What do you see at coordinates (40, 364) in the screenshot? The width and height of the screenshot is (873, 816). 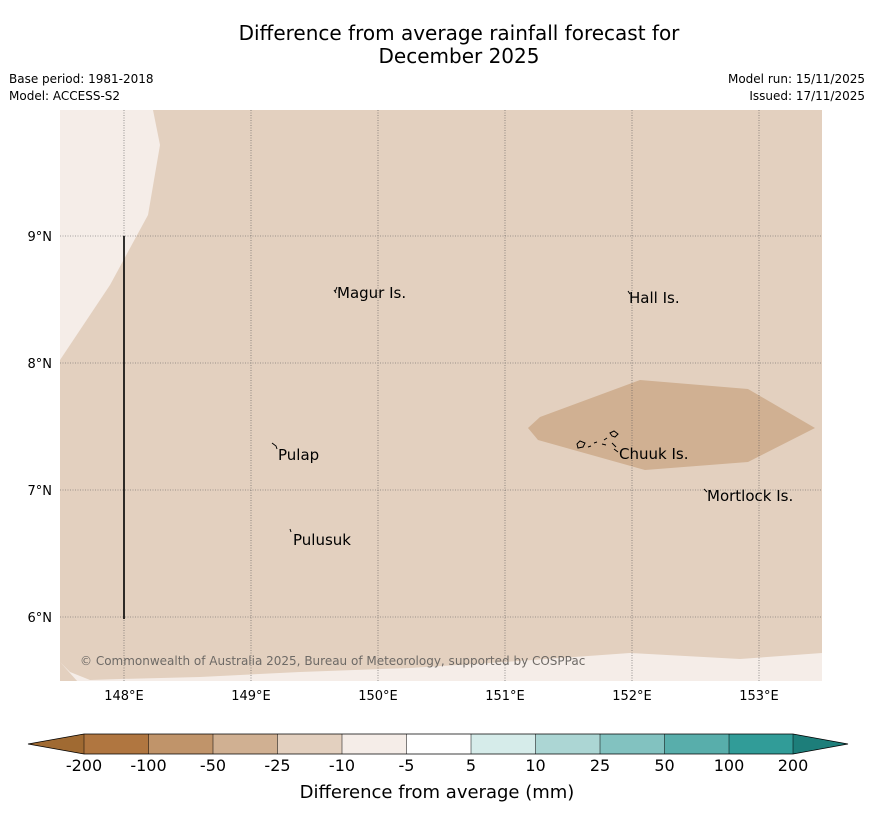 I see `lat-label-8: 8°N` at bounding box center [40, 364].